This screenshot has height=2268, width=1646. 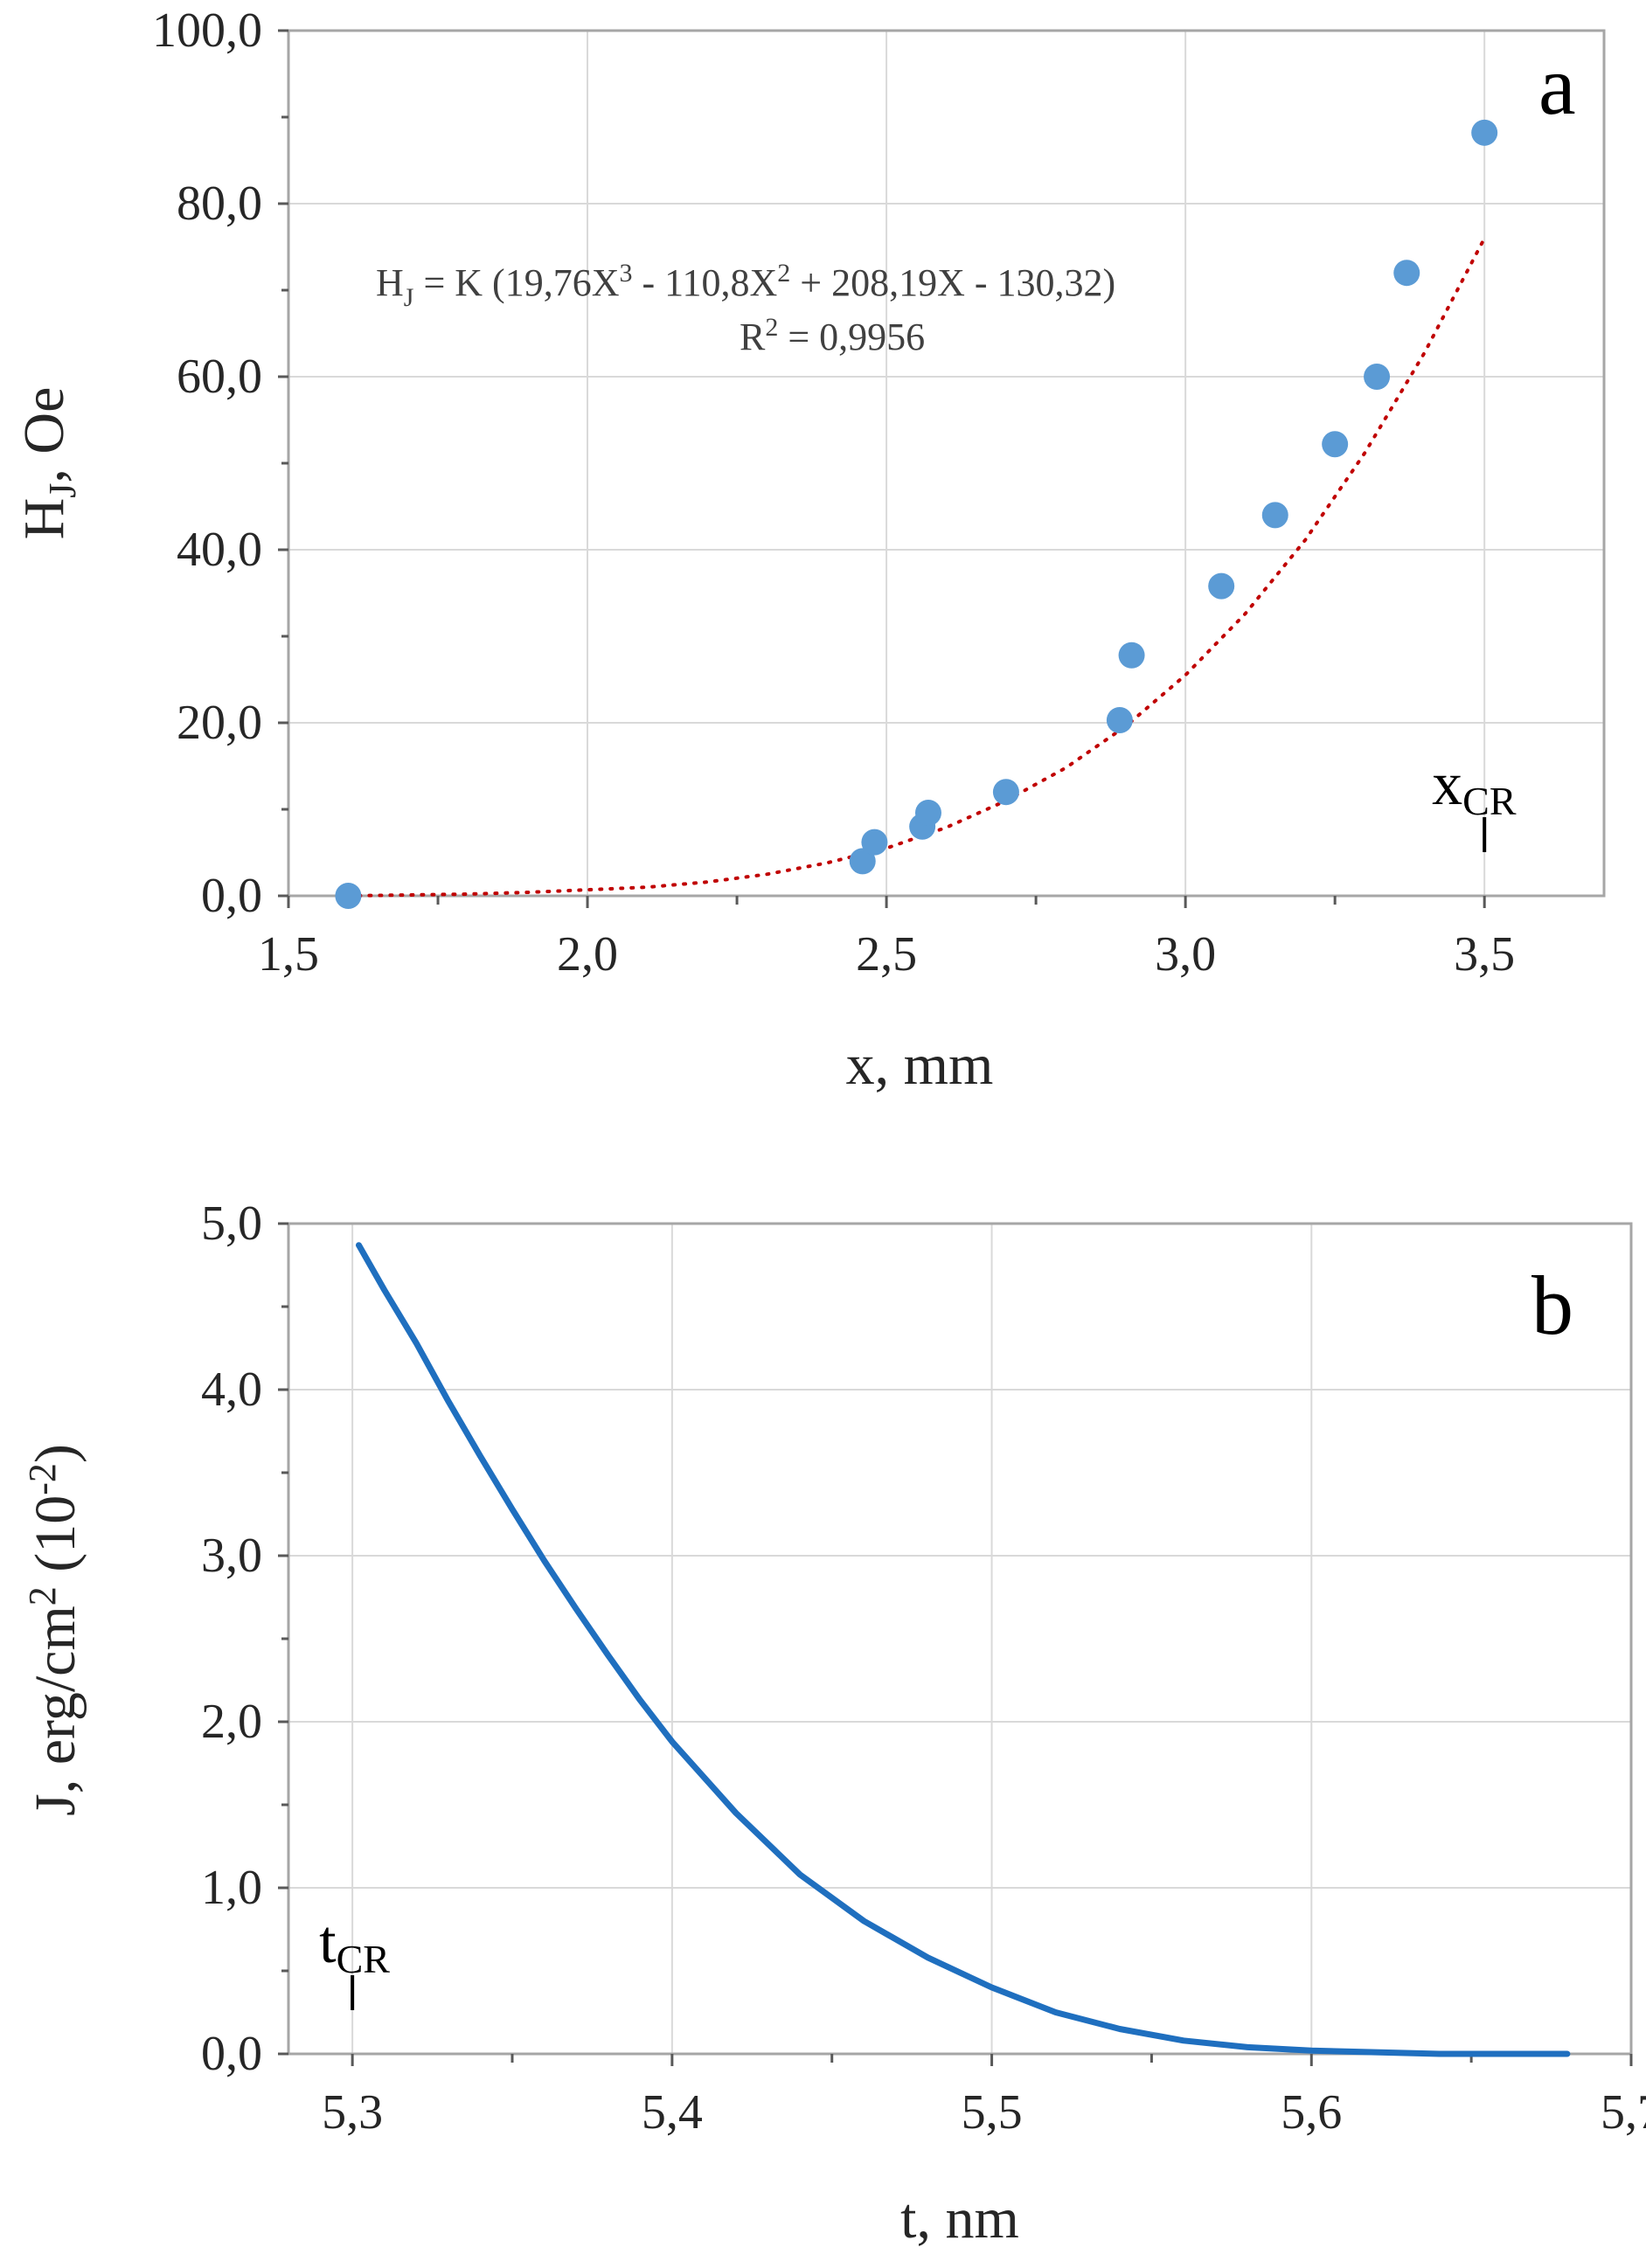 I want to click on chart-b-y-axis-label: J, erg/cm2 (10-2), so click(x=54, y=1630).